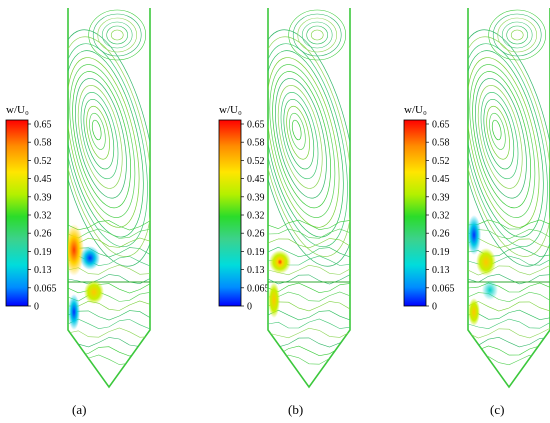 This screenshot has height=423, width=550. I want to click on colorbar-tick-label: 0.65, so click(43, 125).